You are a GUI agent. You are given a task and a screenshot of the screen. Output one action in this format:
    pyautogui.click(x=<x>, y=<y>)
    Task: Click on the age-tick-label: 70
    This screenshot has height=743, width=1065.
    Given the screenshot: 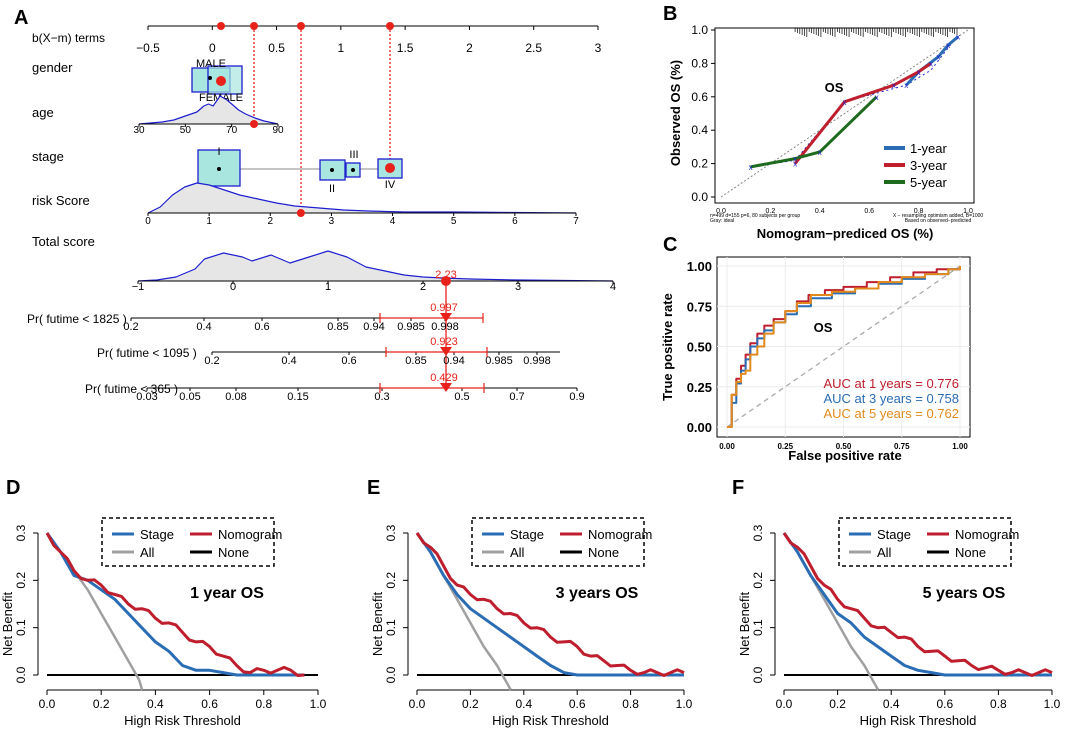 What is the action you would take?
    pyautogui.click(x=232, y=130)
    